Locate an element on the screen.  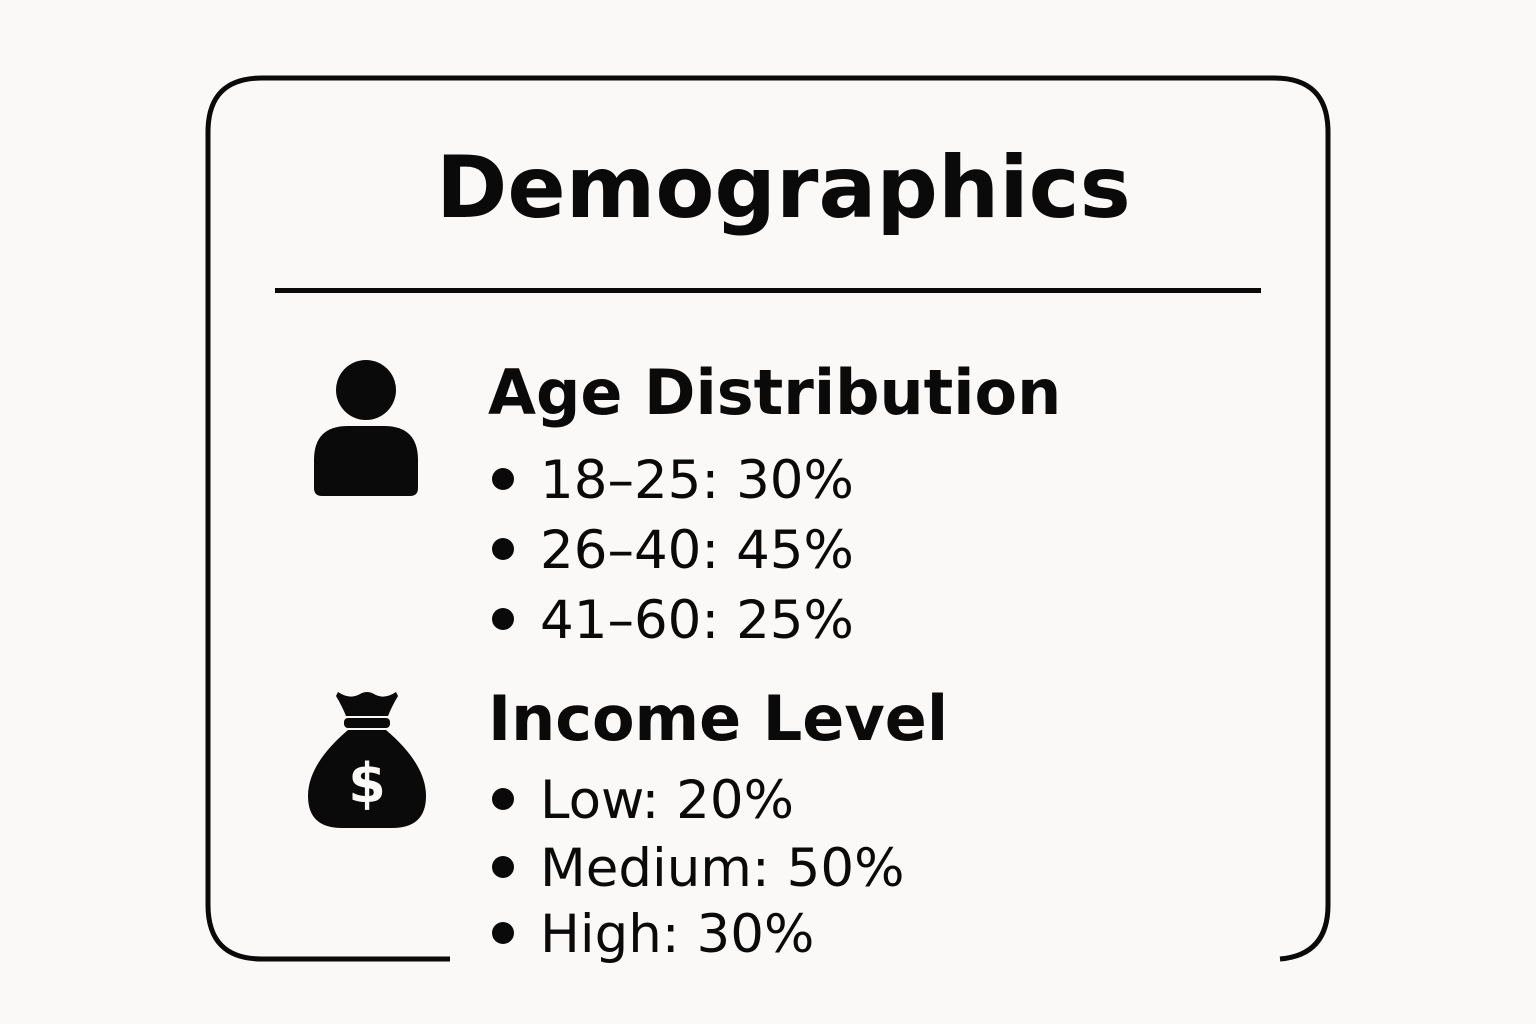
list-item: 18–25: 30% is located at coordinates (673, 481).